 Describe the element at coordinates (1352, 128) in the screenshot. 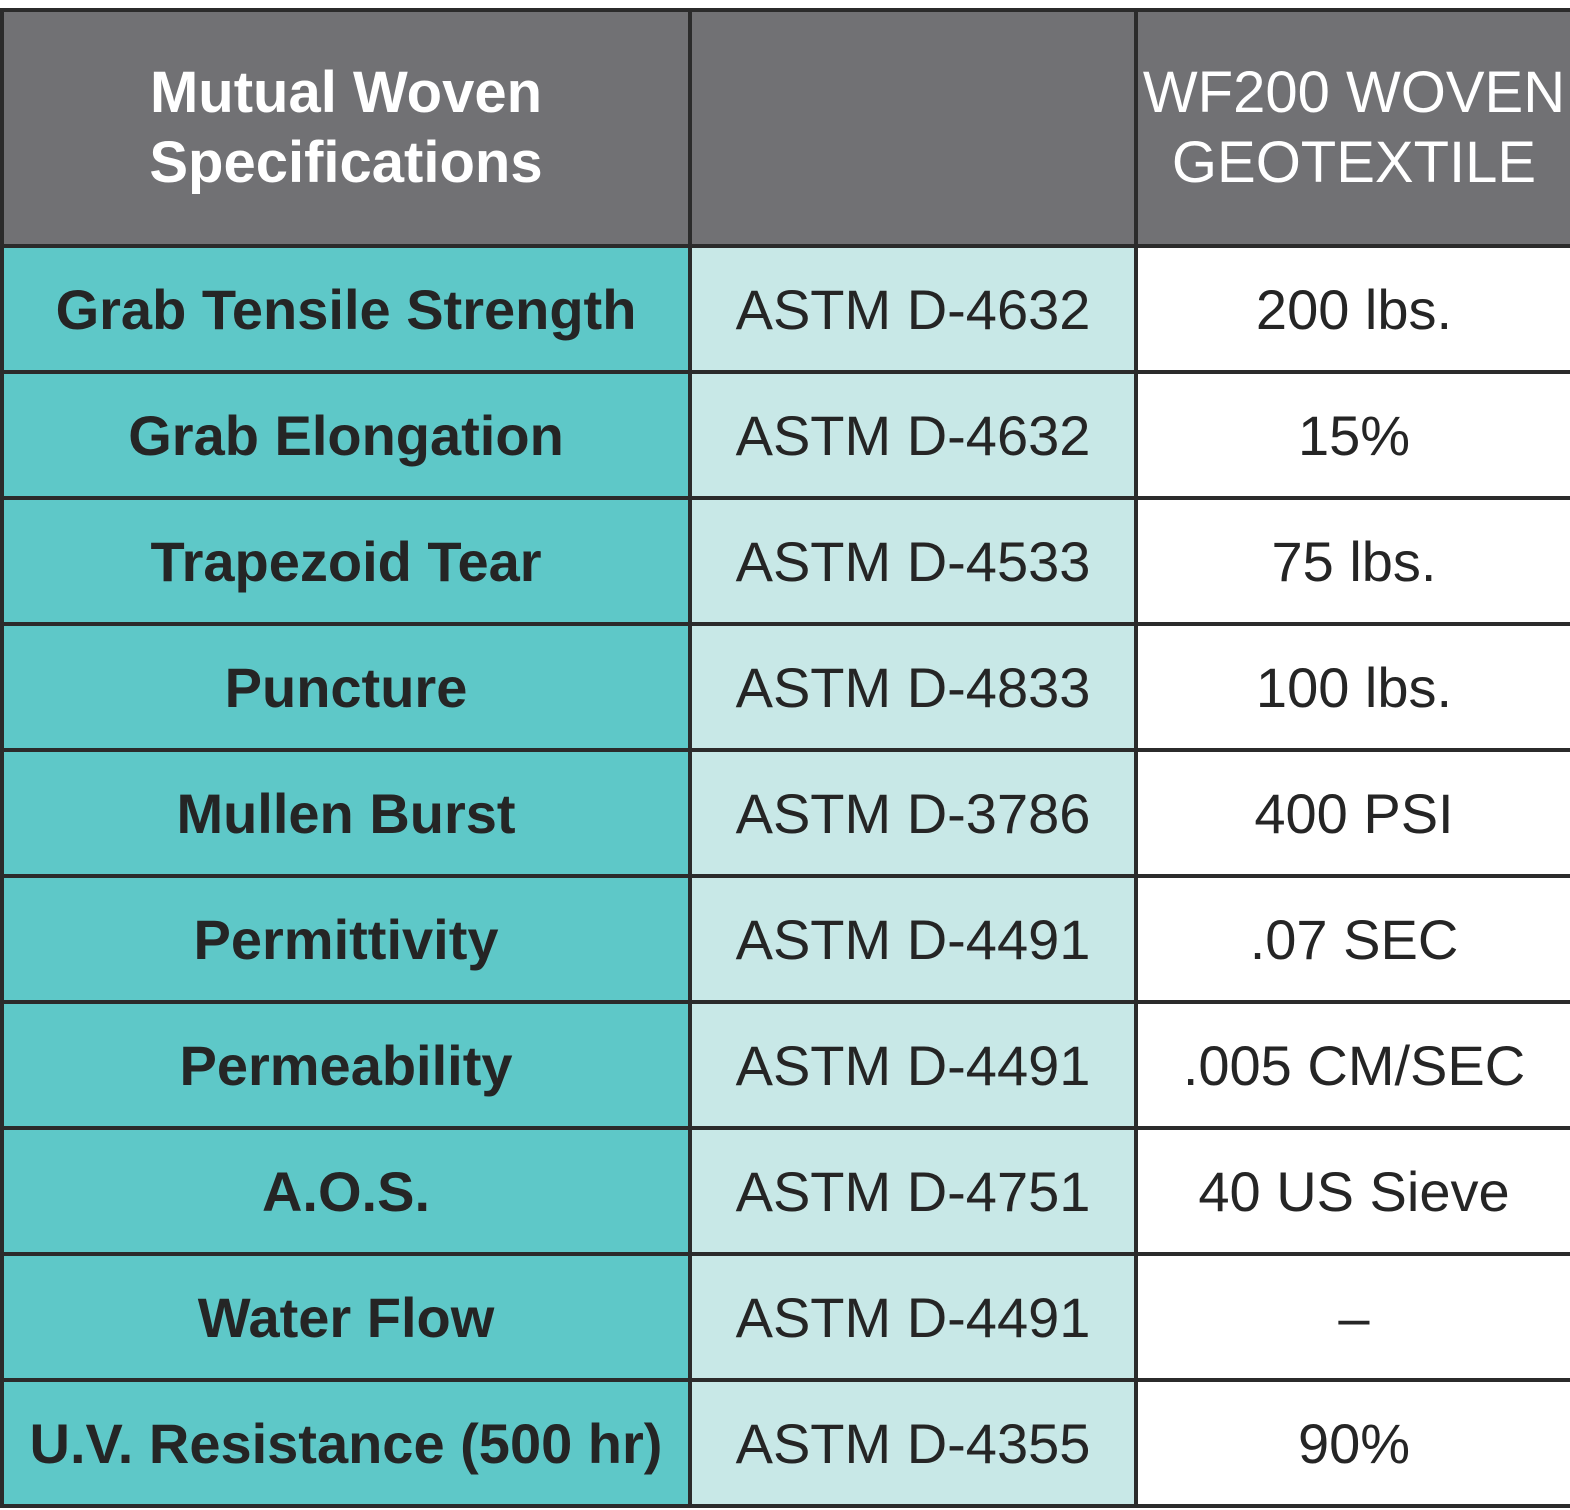

I see `header-product: WF200 WOVEN GEOTEXTILE` at that location.